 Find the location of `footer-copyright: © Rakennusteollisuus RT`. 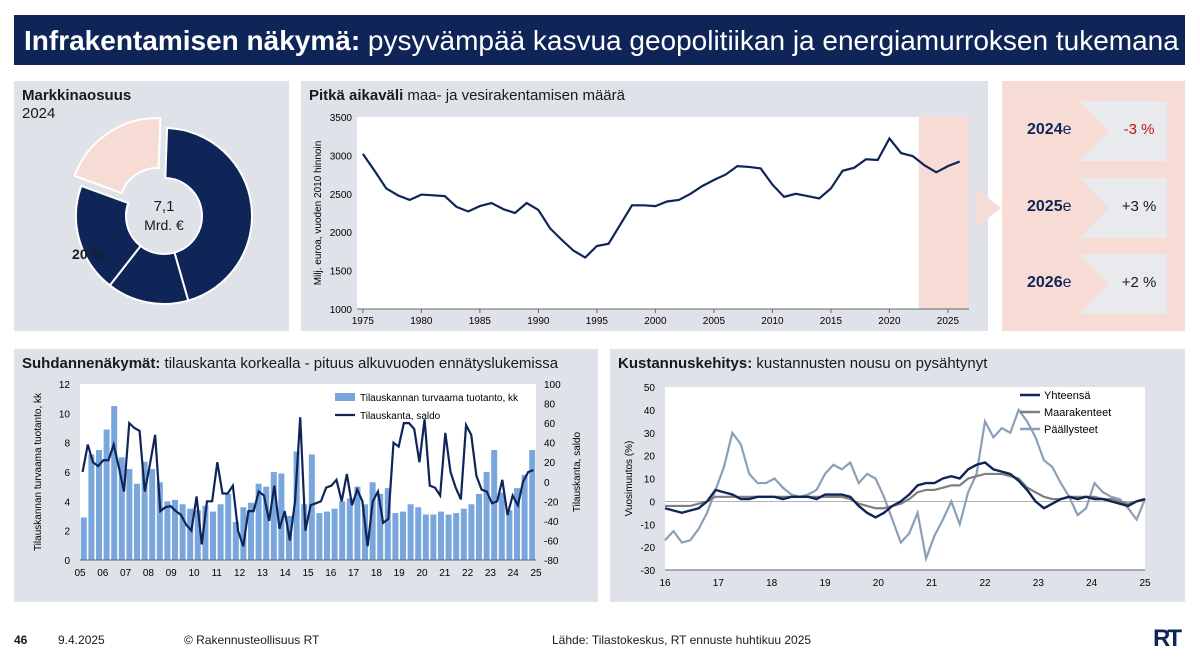

footer-copyright: © Rakennusteollisuus RT is located at coordinates (252, 640).